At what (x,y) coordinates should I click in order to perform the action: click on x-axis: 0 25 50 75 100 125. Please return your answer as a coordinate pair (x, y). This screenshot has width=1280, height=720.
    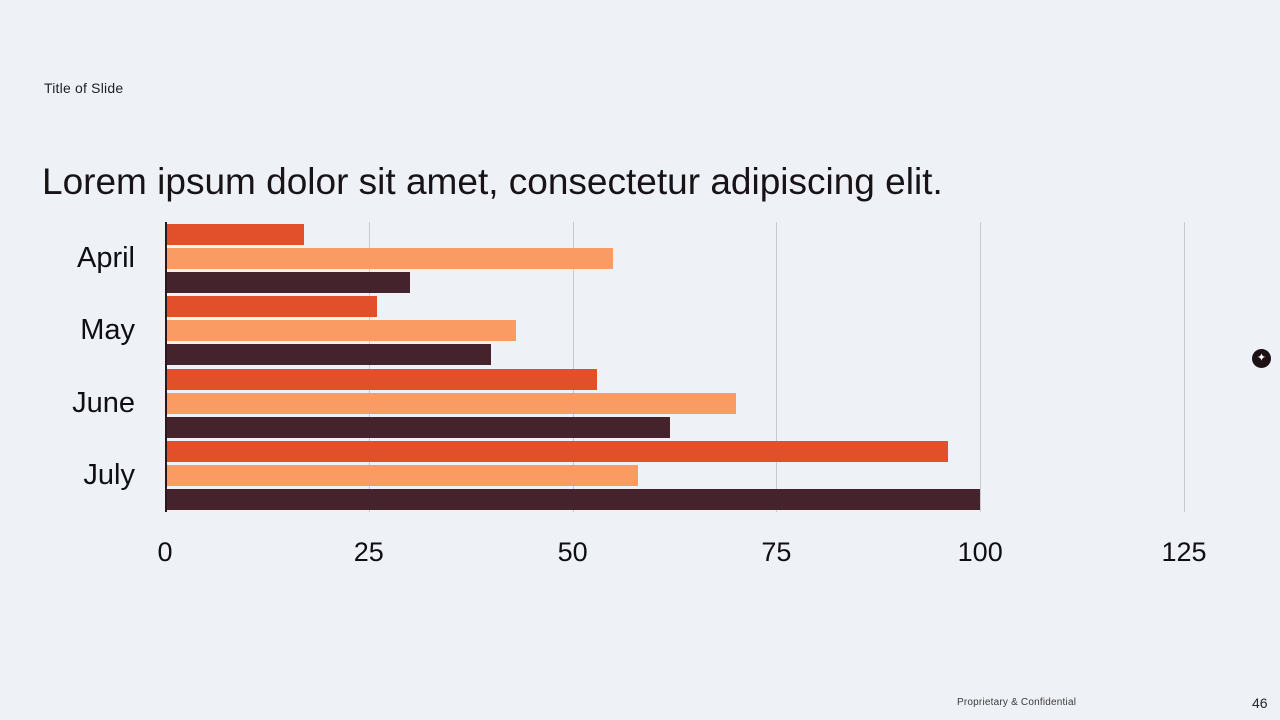
    Looking at the image, I should click on (681, 542).